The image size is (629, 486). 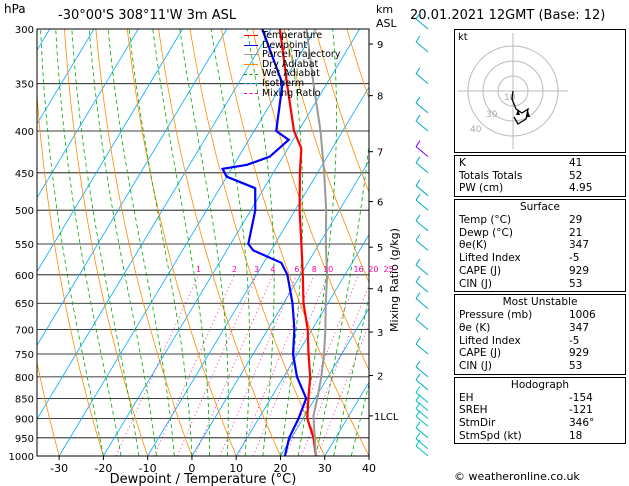 What do you see at coordinates (292, 93) in the screenshot?
I see `legend-item: Mixing Ratio` at bounding box center [292, 93].